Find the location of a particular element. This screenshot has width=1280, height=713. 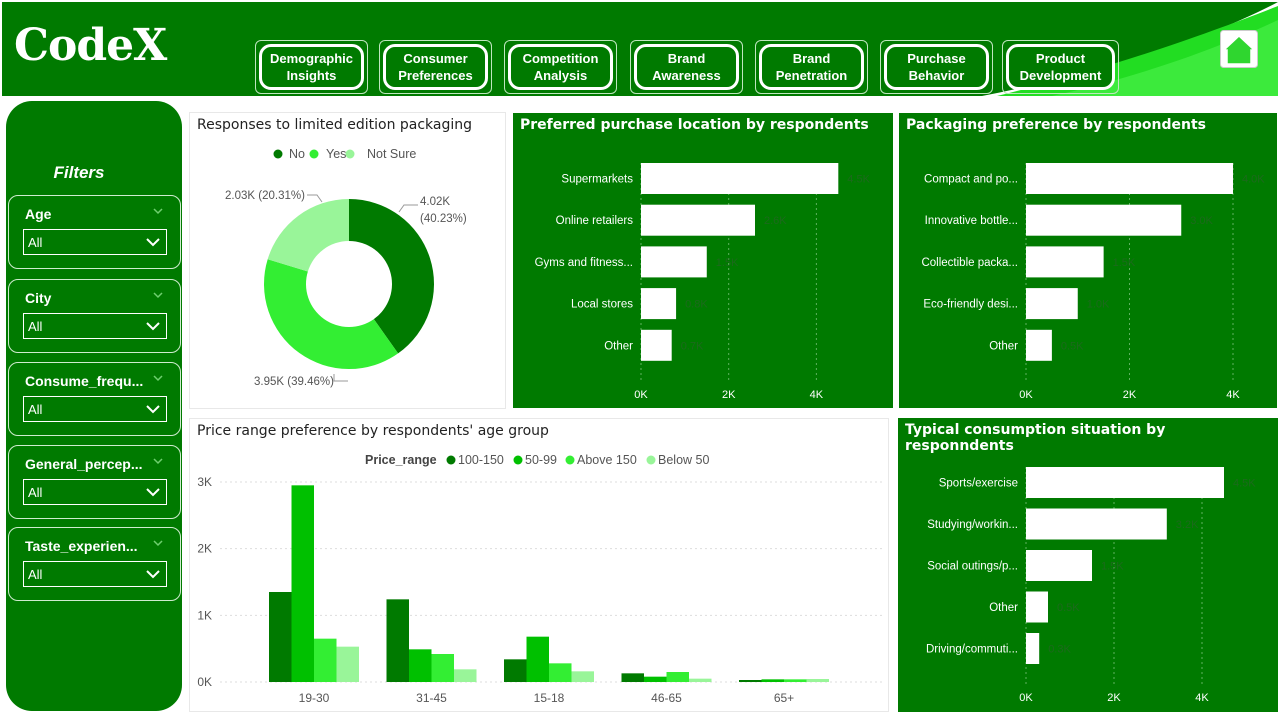

filter-general-perception: General_percep... All is located at coordinates (94, 482).